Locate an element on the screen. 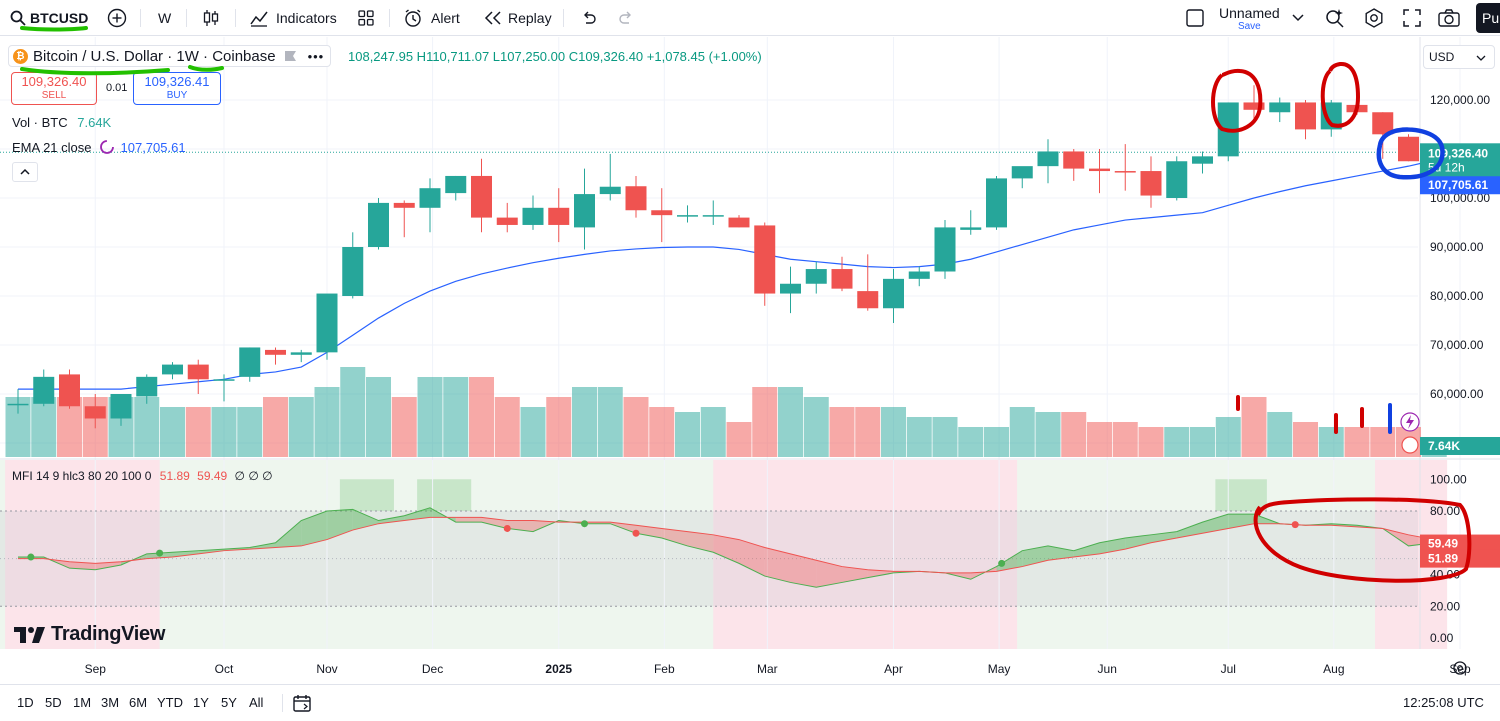 This screenshot has width=1500, height=721. range-6m: 6M is located at coordinates (138, 702).